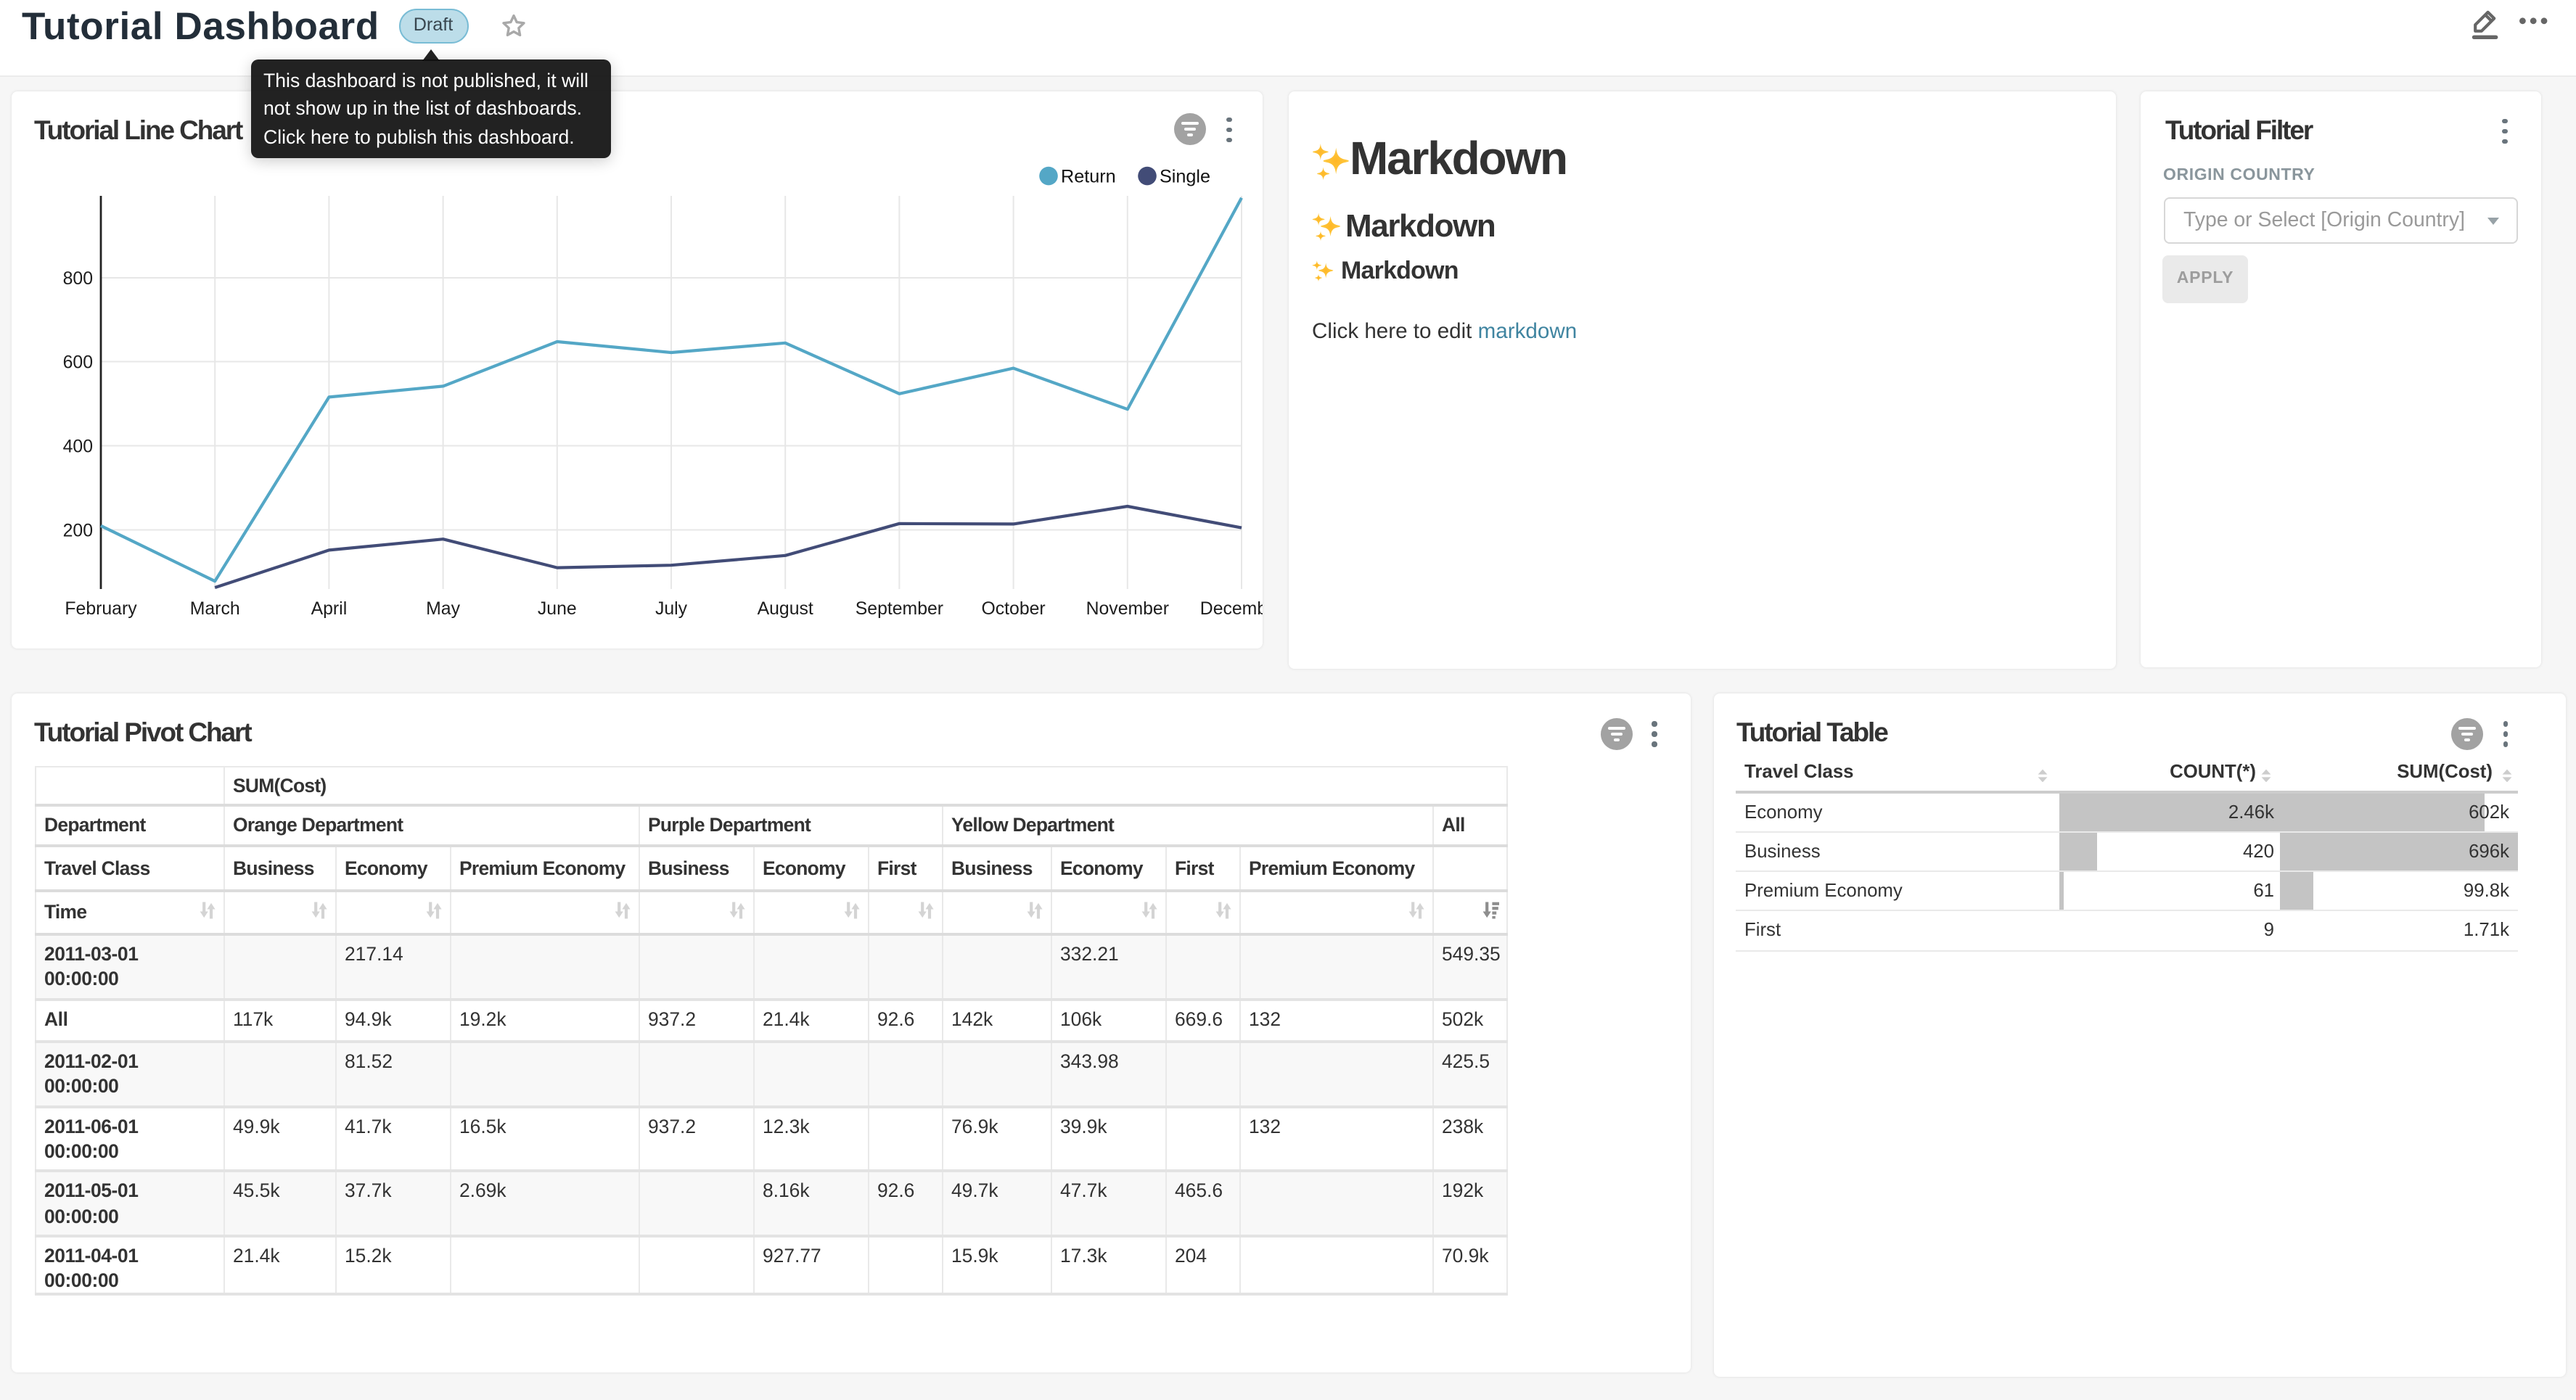 Image resolution: width=2576 pixels, height=1400 pixels. Describe the element at coordinates (329, 608) in the screenshot. I see `svg-text: April` at that location.